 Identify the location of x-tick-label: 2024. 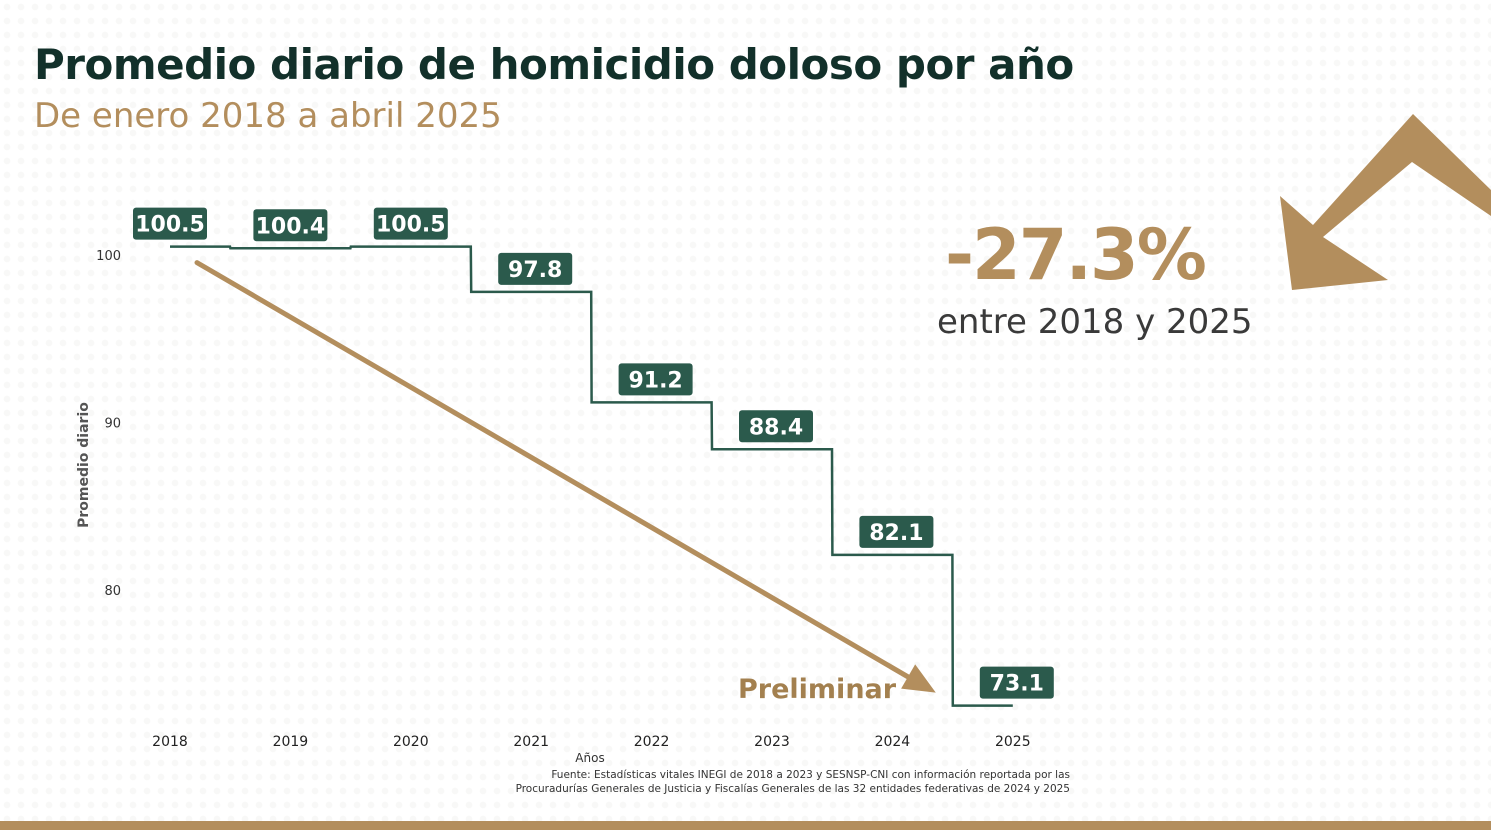
(893, 742).